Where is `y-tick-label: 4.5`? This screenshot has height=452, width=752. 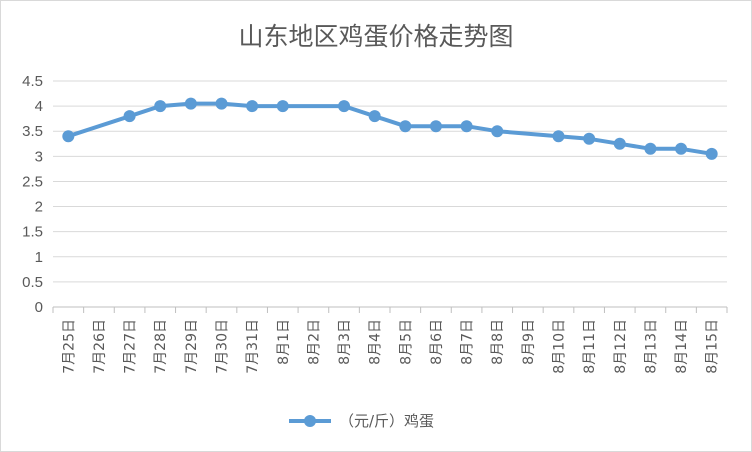
y-tick-label: 4.5 is located at coordinates (32, 81).